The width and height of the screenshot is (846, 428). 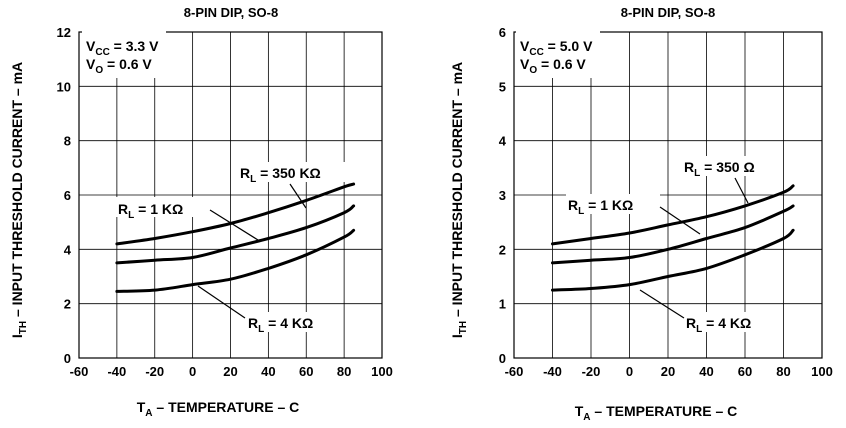 I want to click on chart-right-label-4k: RL = 4 KΩ, so click(x=718, y=325).